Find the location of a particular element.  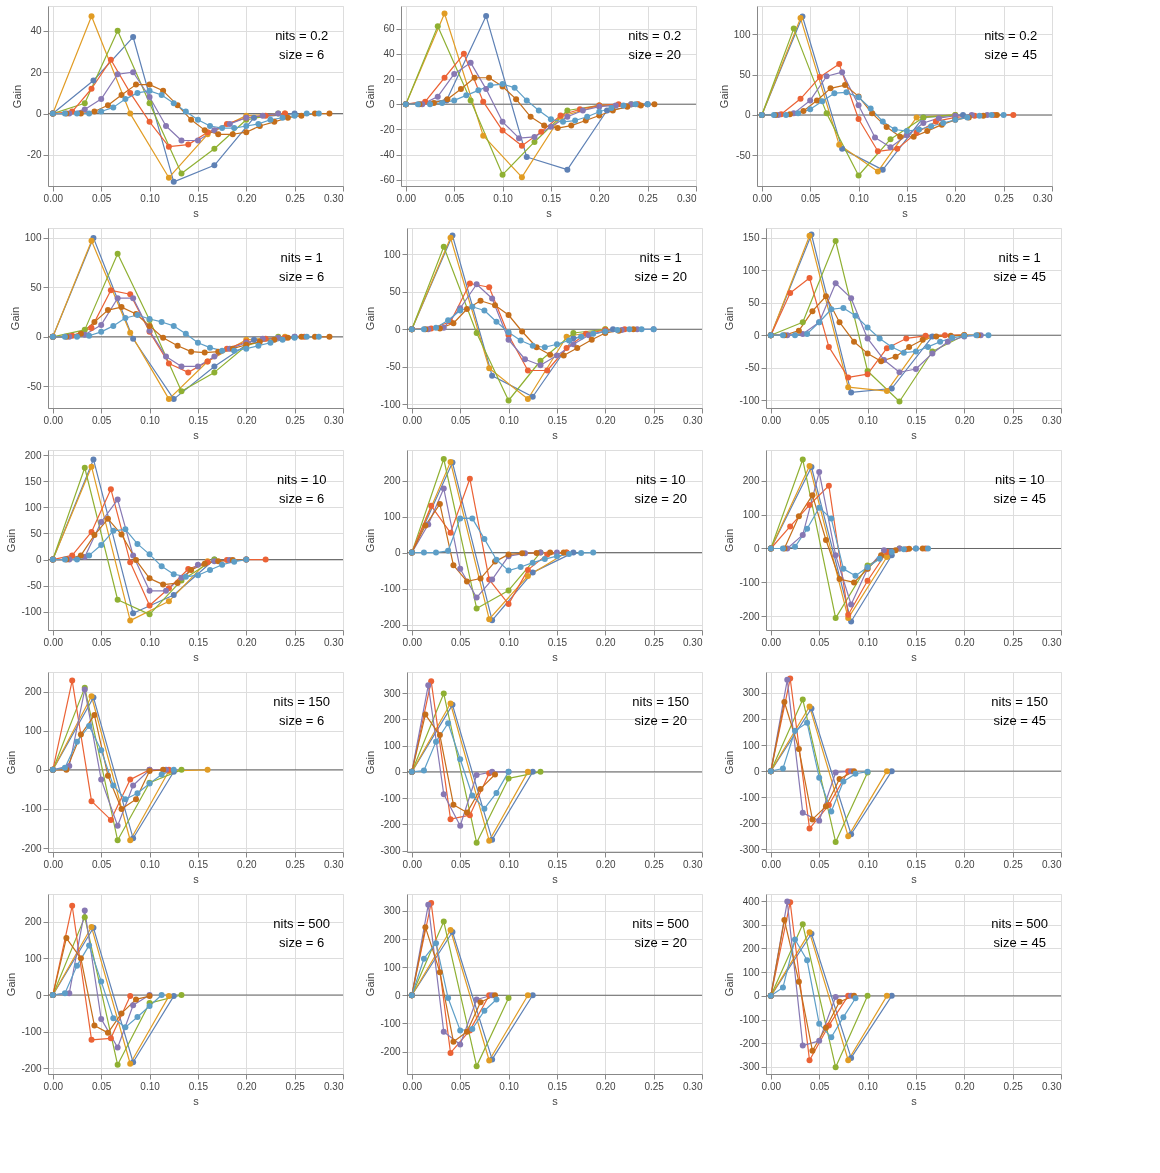

annotation: nits = 10 is located at coordinates (660, 479).